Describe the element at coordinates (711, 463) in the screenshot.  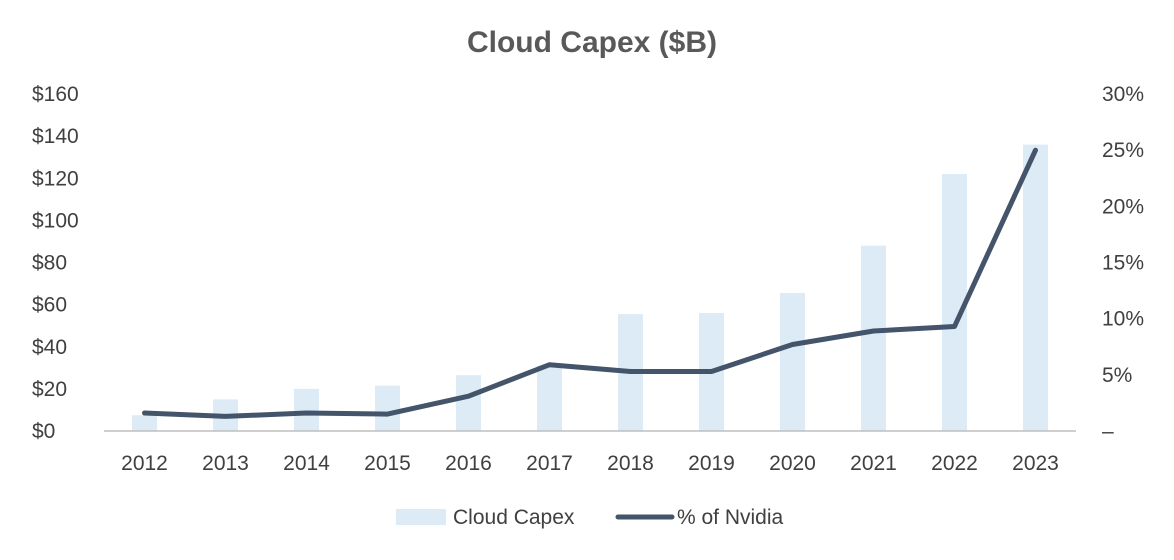
I see `x-tick-label: 2019` at that location.